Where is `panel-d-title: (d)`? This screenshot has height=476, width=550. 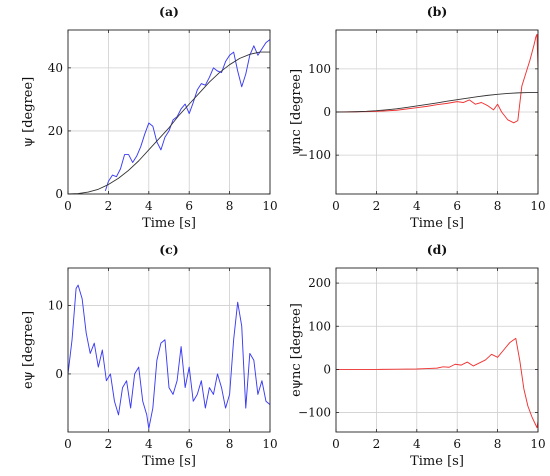 panel-d-title: (d) is located at coordinates (437, 249).